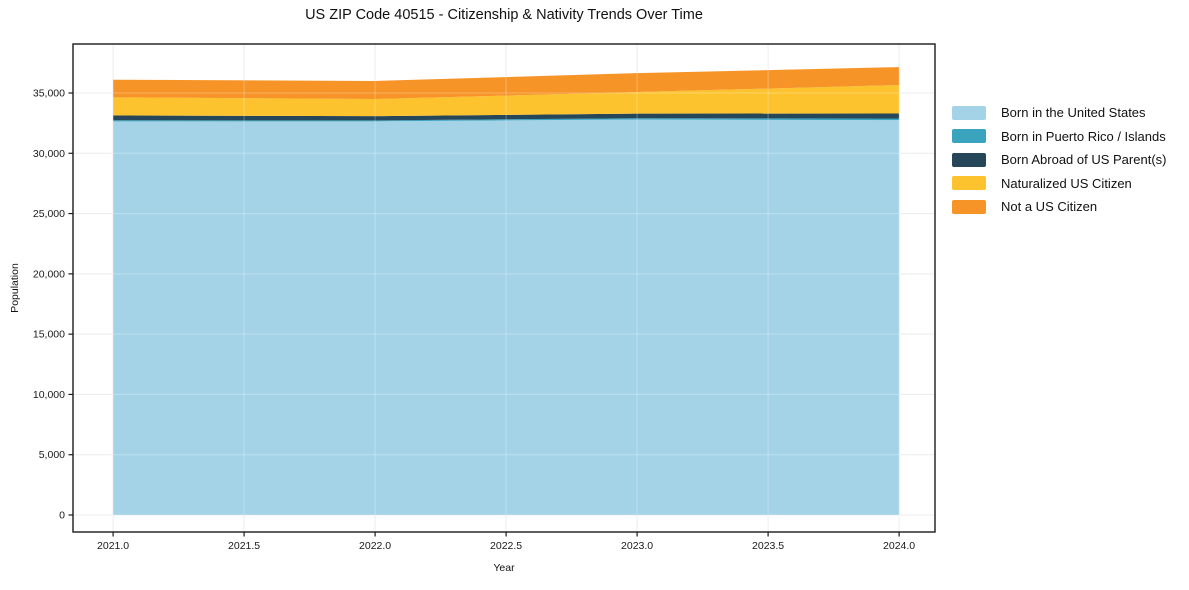 This screenshot has width=1189, height=590. Describe the element at coordinates (52, 455) in the screenshot. I see `y-tick-label: 5,000` at that location.